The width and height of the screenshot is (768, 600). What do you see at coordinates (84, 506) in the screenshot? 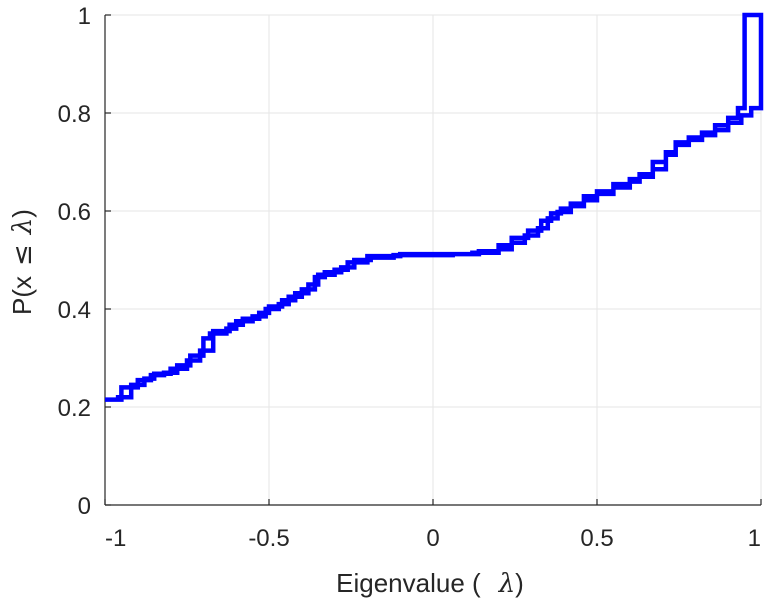
I see `y-tick-label: 0` at bounding box center [84, 506].